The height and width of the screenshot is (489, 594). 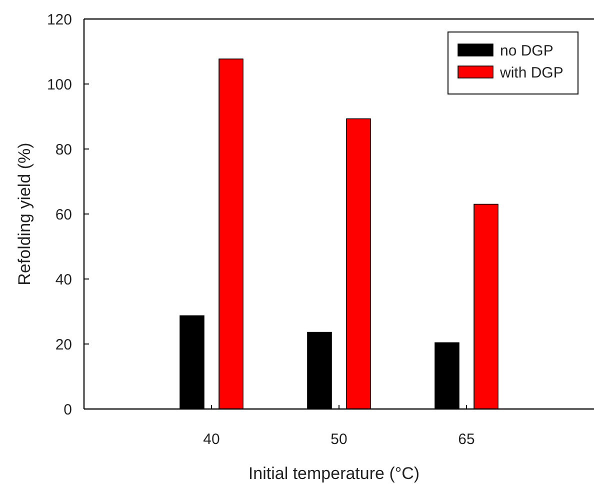 What do you see at coordinates (211, 439) in the screenshot?
I see `x-tick-label: 40` at bounding box center [211, 439].